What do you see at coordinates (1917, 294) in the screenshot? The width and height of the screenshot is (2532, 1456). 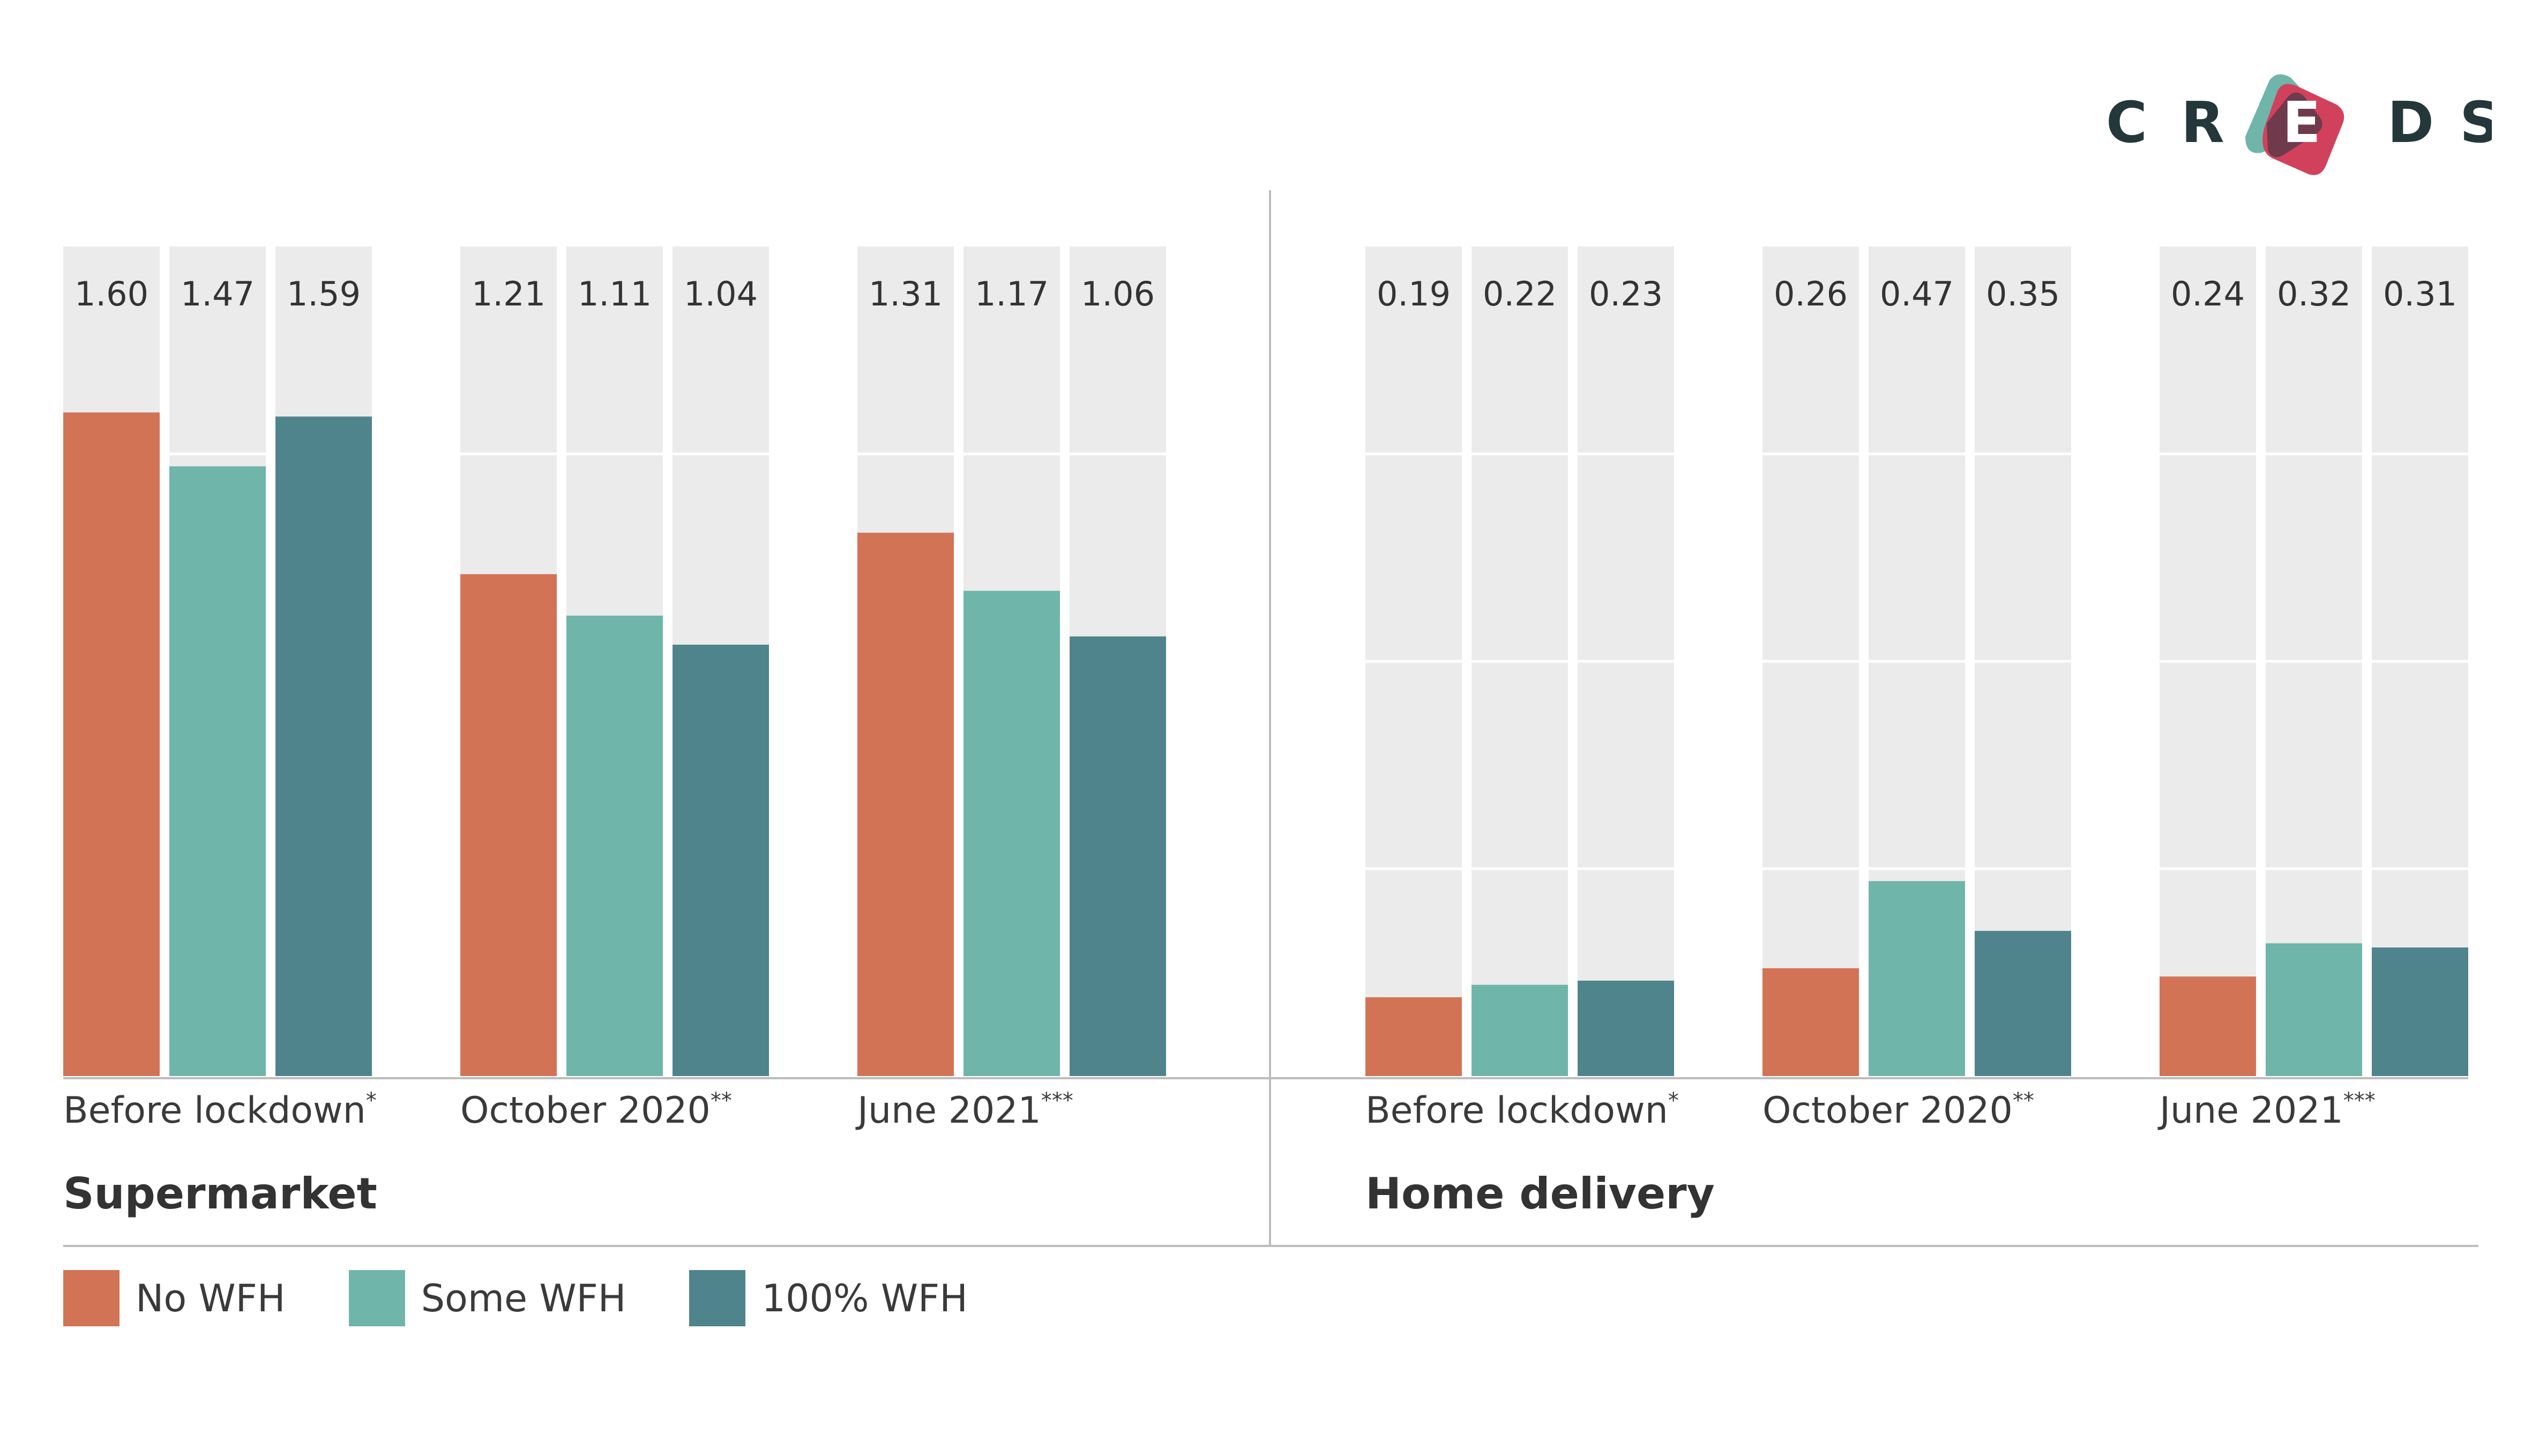 I see `value-label: 0.47` at bounding box center [1917, 294].